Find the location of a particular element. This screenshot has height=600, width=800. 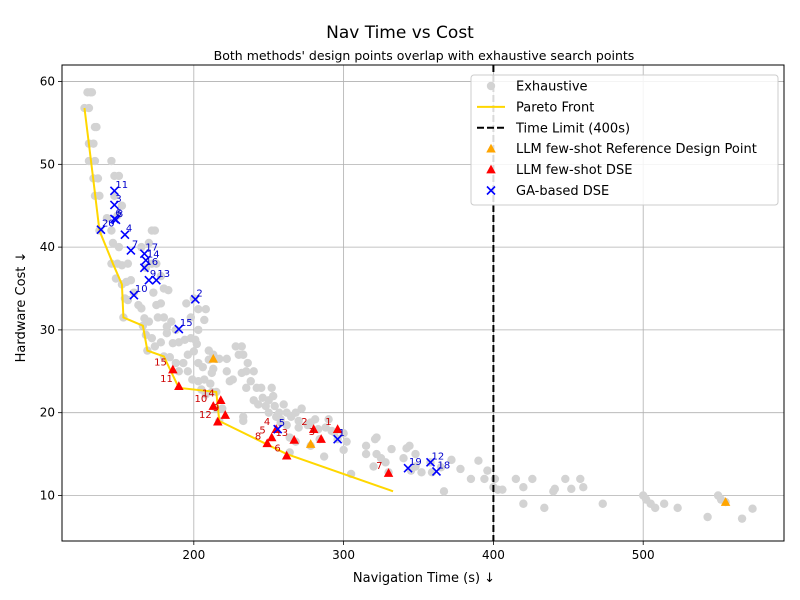

x-axis-label: Navigation Time (s) ↓ is located at coordinates (424, 578).